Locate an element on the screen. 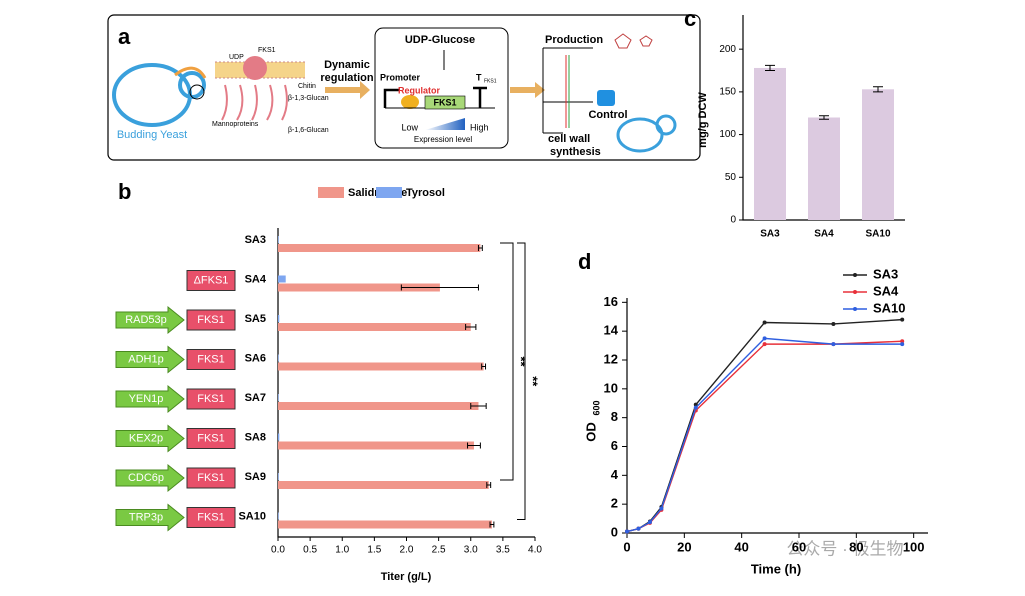 This screenshot has width=1025, height=596. label: Budding Yeast is located at coordinates (152, 135).